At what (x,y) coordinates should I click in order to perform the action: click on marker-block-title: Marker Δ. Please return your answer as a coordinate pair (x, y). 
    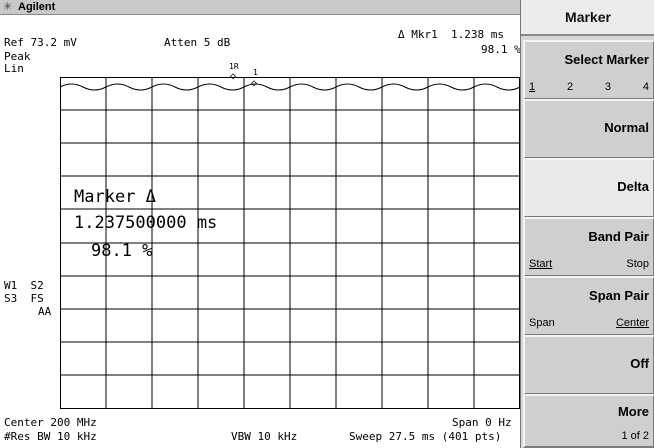
    Looking at the image, I should click on (115, 197).